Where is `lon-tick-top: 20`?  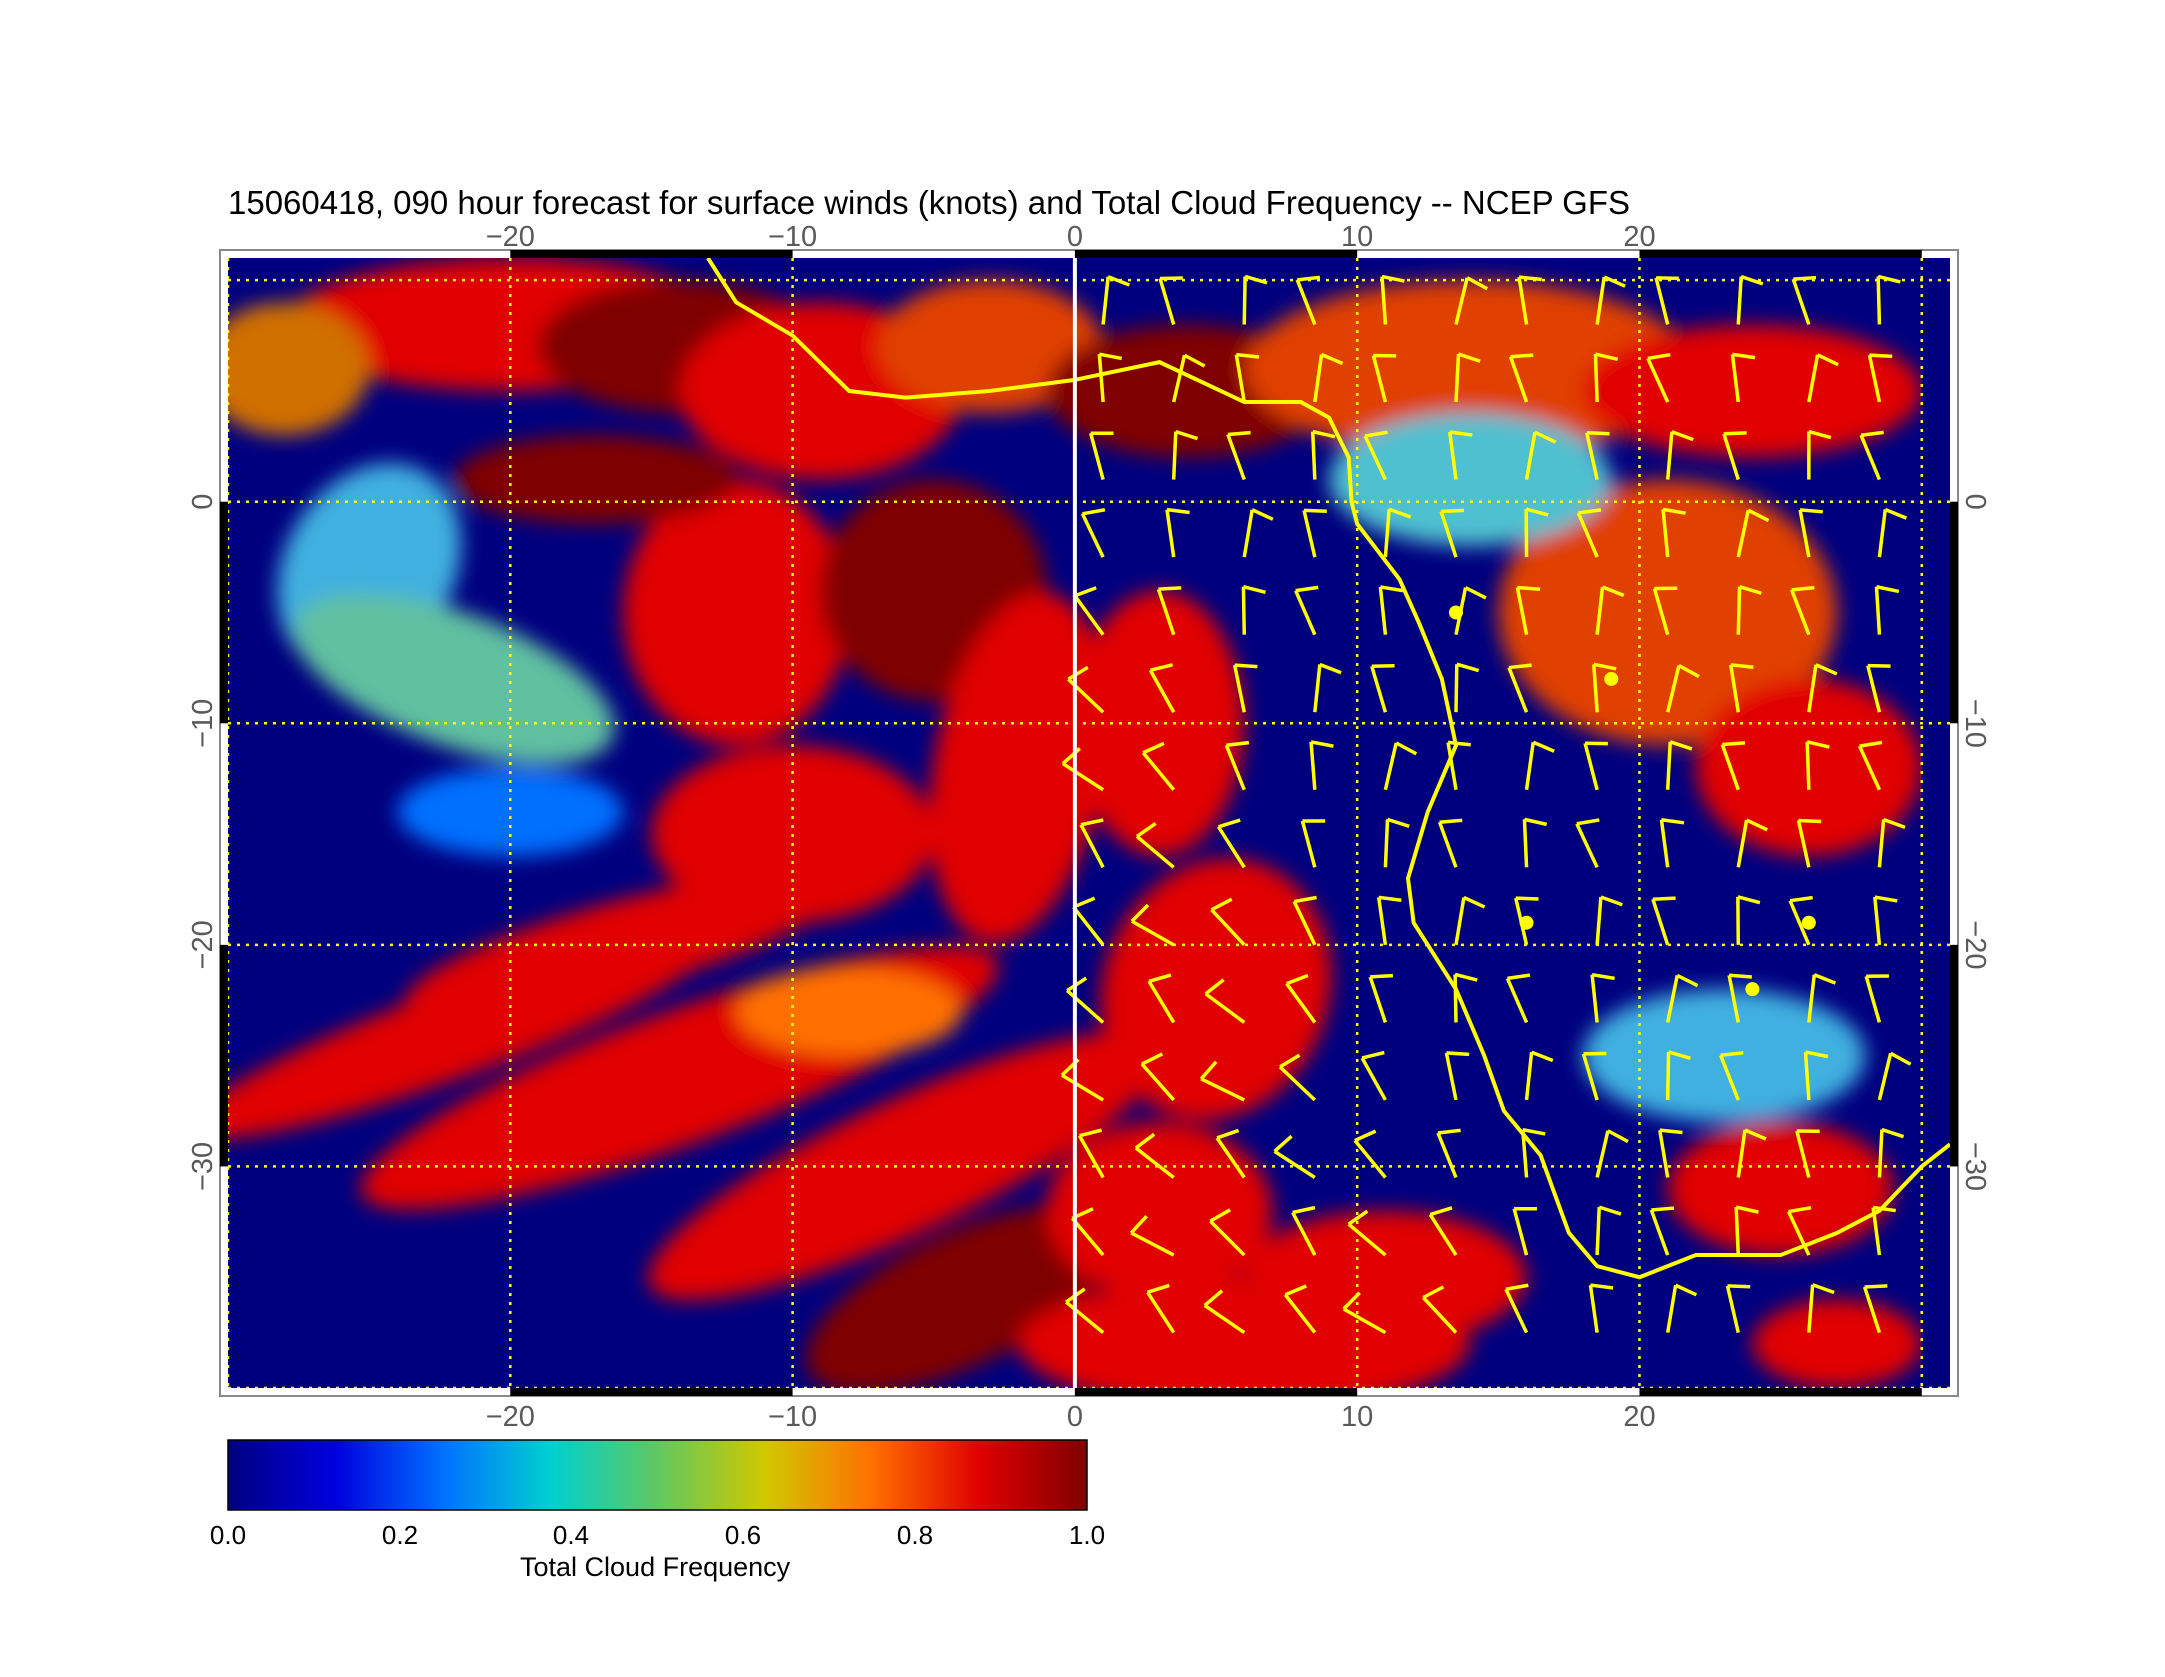 lon-tick-top: 20 is located at coordinates (1639, 237).